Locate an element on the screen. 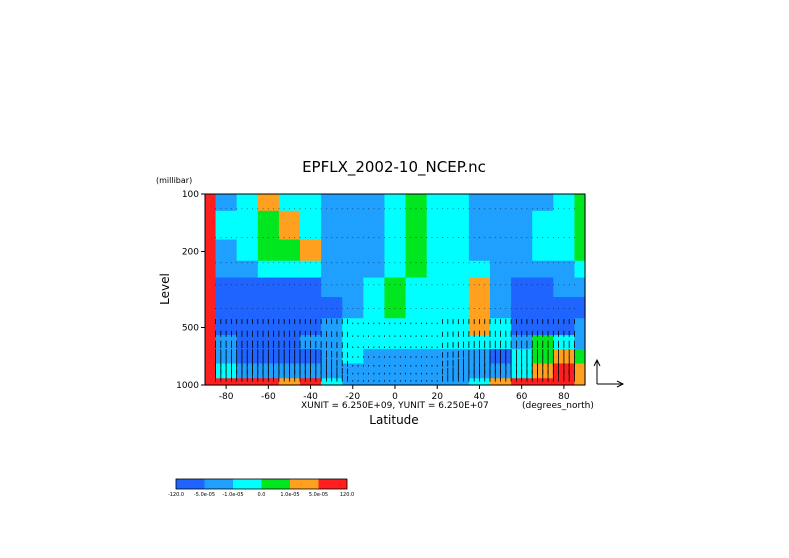 The width and height of the screenshot is (789, 558). y-tick-label: 200 is located at coordinates (190, 252).